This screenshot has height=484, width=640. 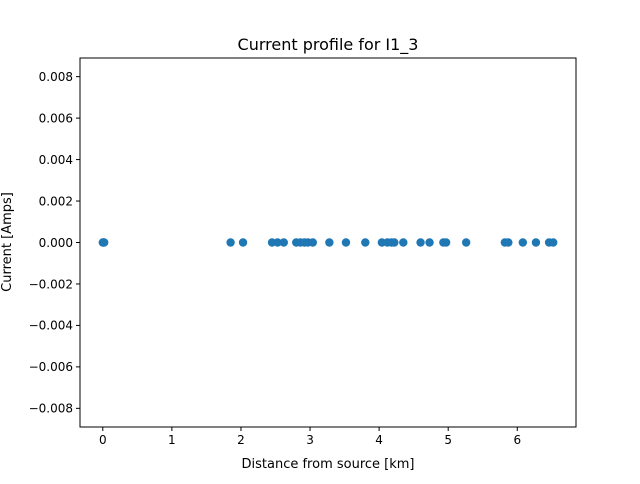 What do you see at coordinates (517, 440) in the screenshot?
I see `x-tick-label: 6` at bounding box center [517, 440].